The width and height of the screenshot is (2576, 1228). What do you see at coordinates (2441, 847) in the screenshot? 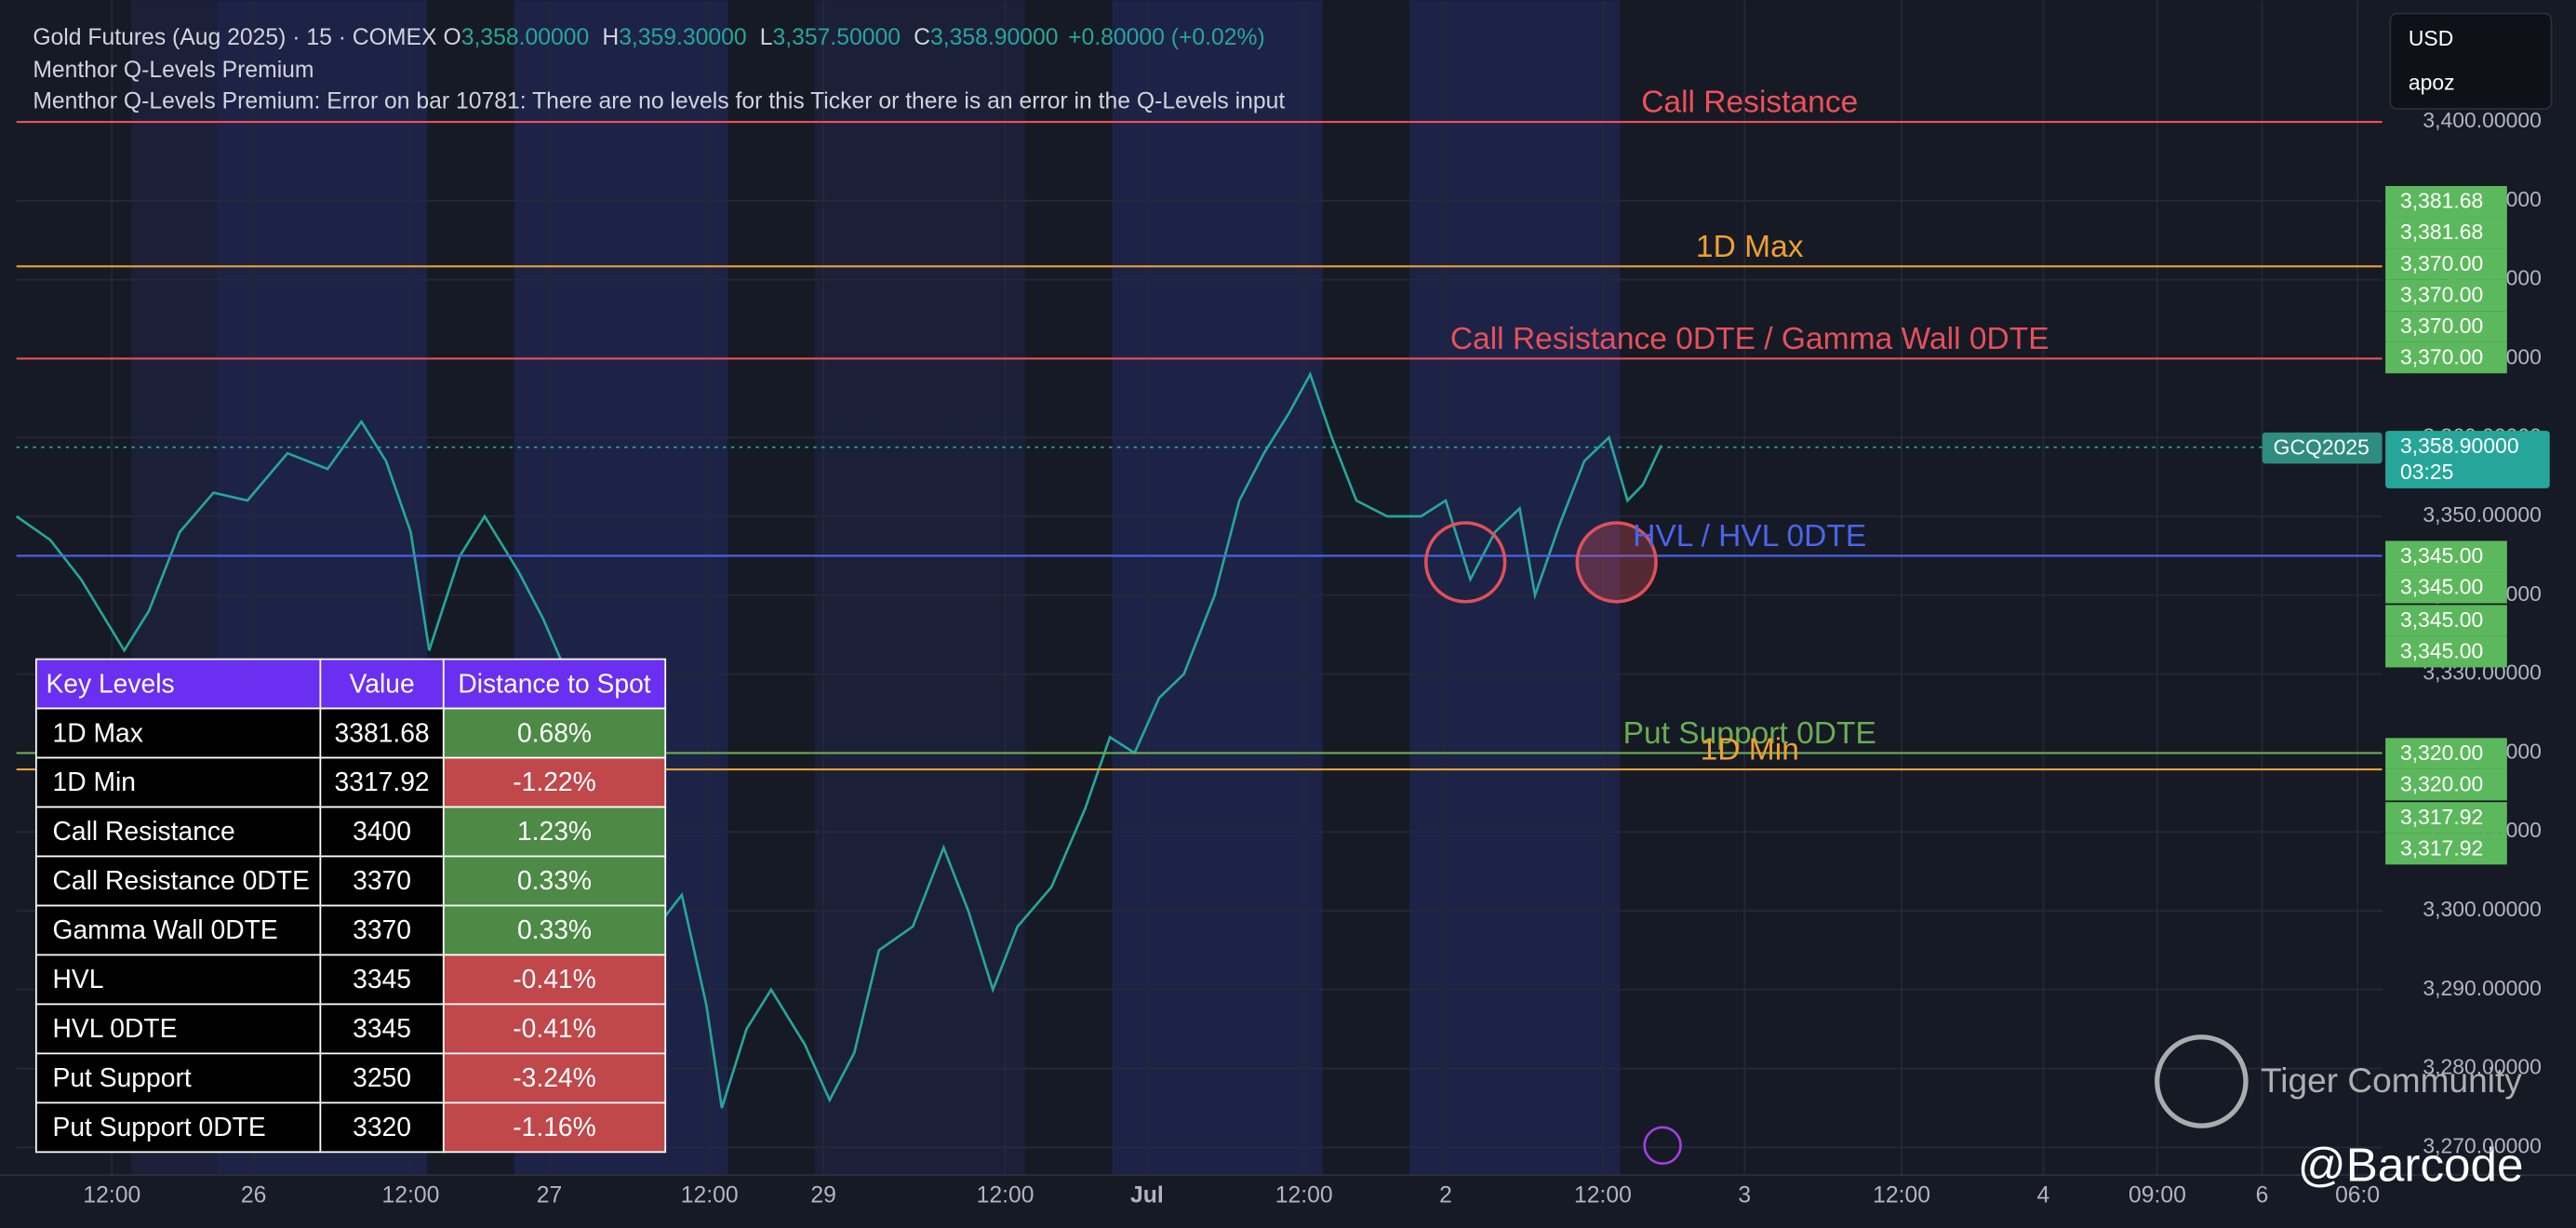
I see `level-price-tag-text: 3,317.92` at bounding box center [2441, 847].